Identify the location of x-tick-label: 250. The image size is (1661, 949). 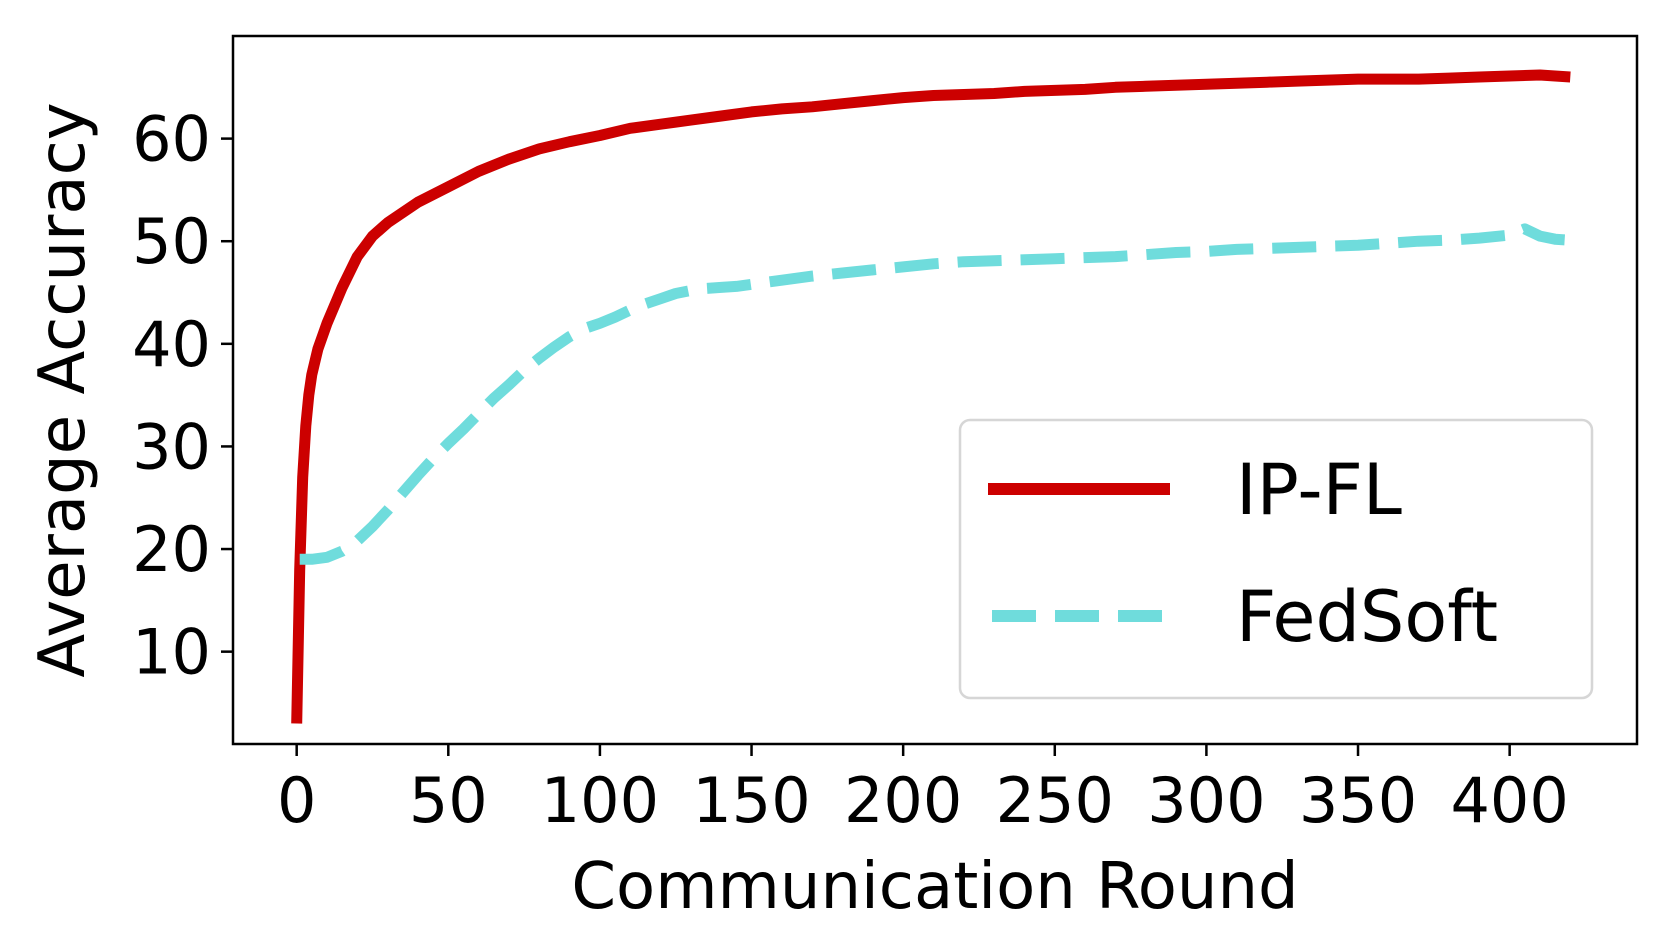
(1055, 800).